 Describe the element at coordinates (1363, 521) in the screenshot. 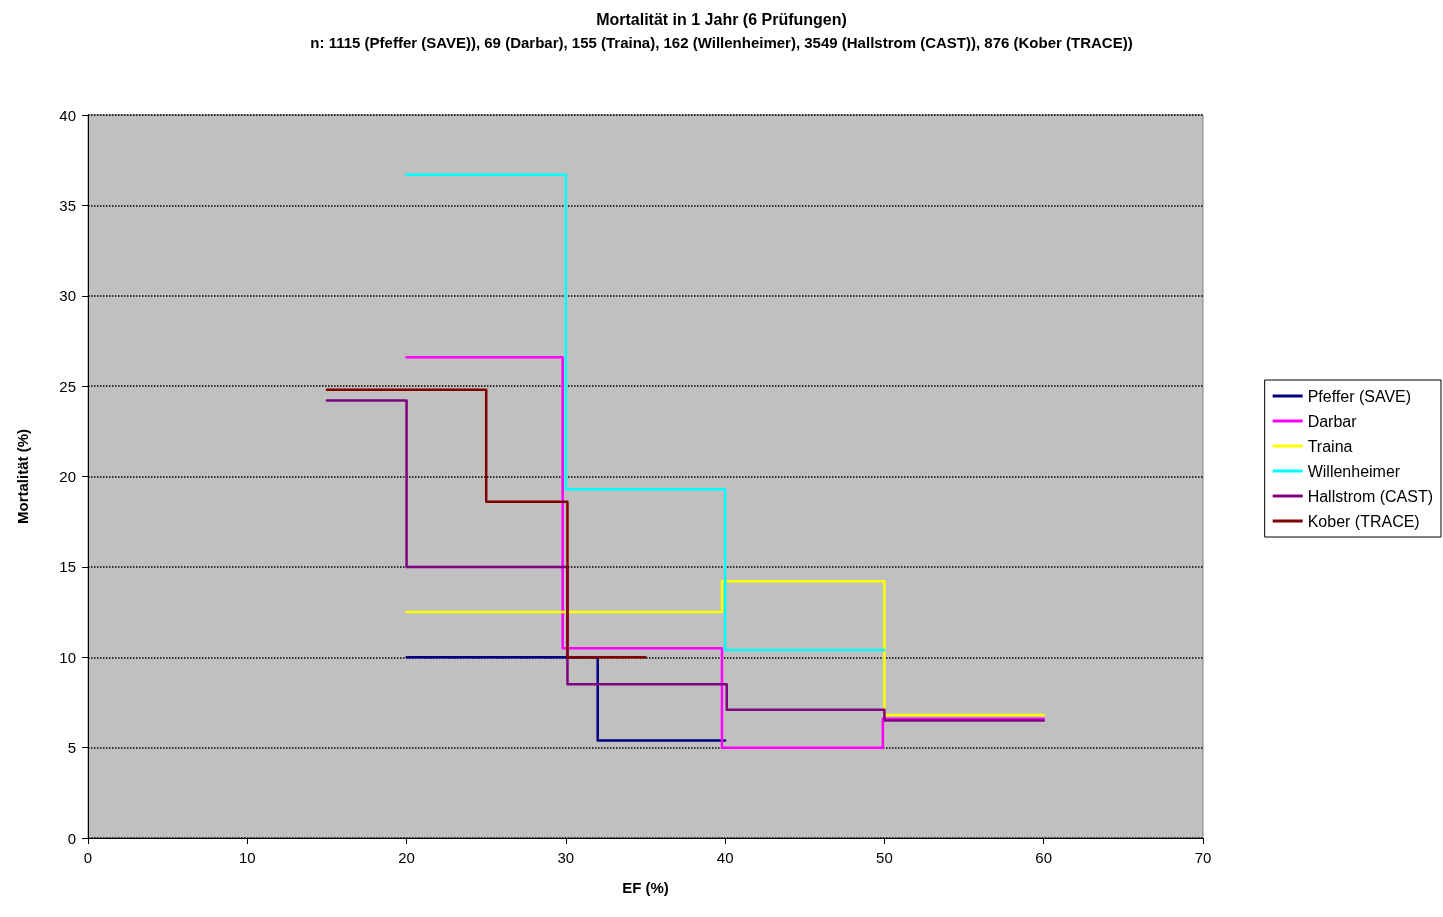

I see `legend-label: Kober (TRACE)` at that location.